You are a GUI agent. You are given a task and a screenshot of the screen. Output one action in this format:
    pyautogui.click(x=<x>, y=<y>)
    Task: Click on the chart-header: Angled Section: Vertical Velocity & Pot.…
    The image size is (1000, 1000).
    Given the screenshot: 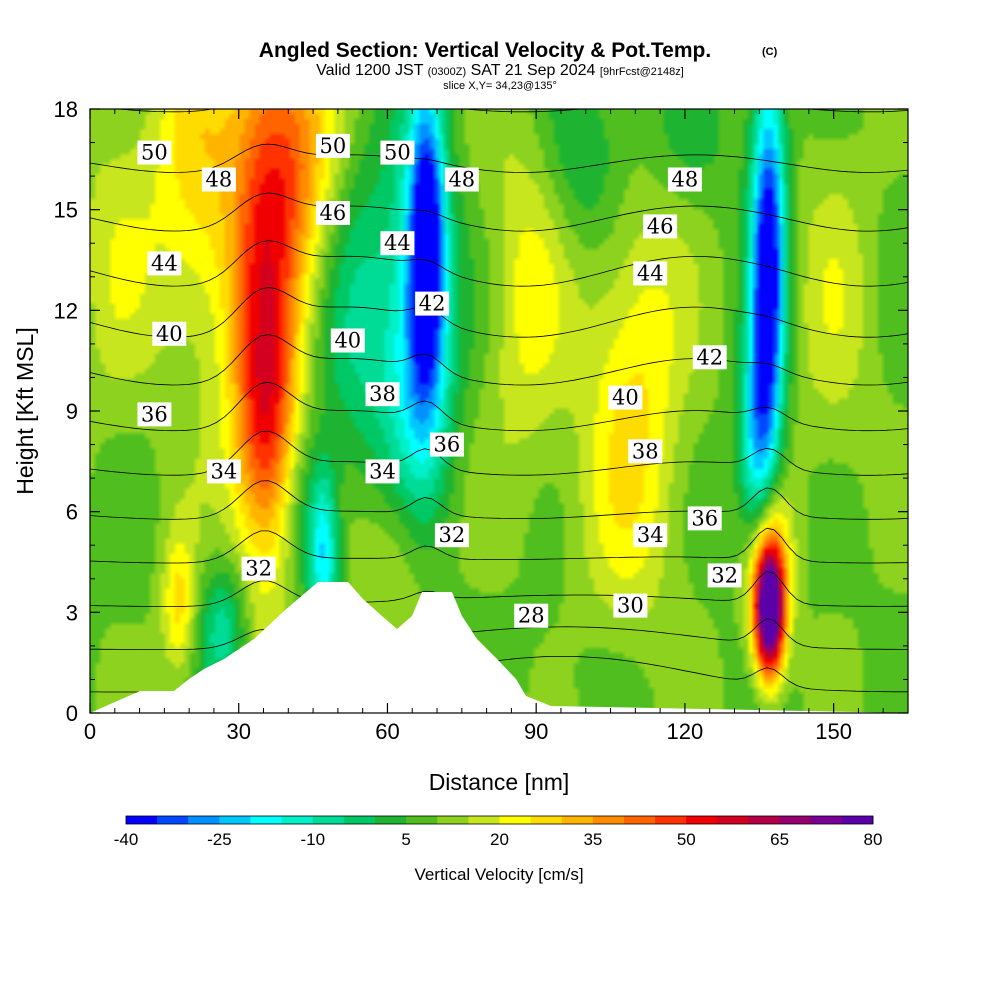 What is the action you would take?
    pyautogui.click(x=518, y=65)
    